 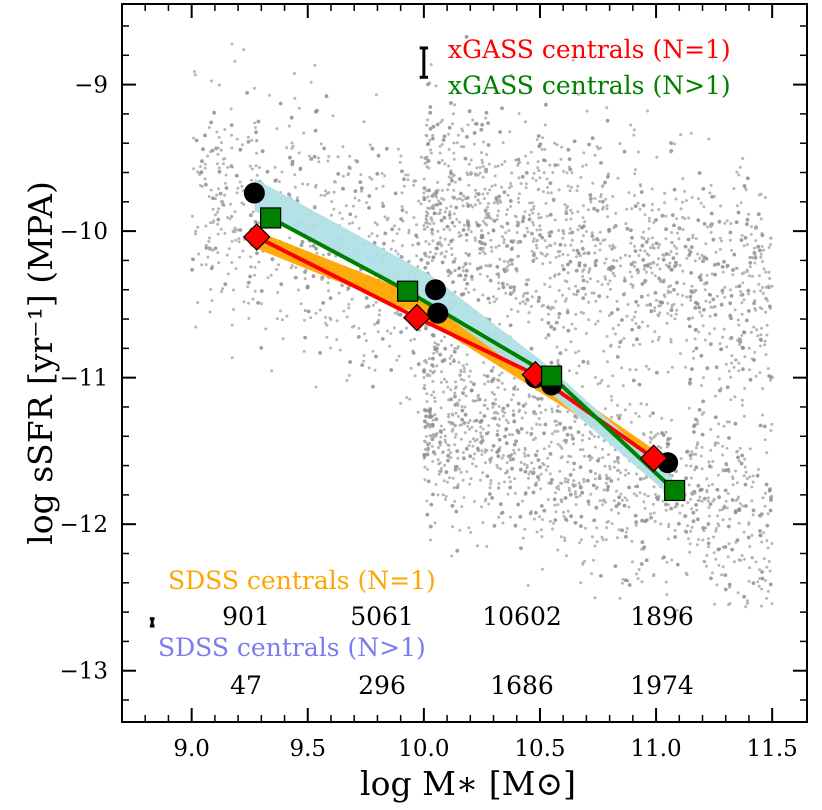 I want to click on xgass-n1-point, so click(x=256, y=237).